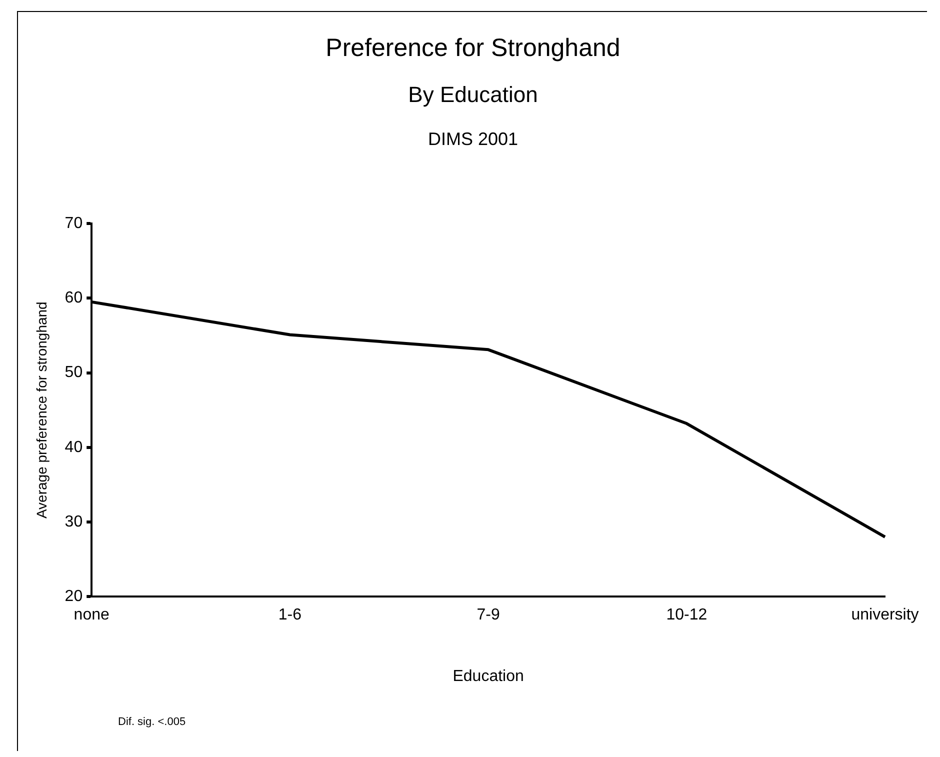 This screenshot has width=940, height=757. What do you see at coordinates (73, 447) in the screenshot?
I see `y-tick-label: 40` at bounding box center [73, 447].